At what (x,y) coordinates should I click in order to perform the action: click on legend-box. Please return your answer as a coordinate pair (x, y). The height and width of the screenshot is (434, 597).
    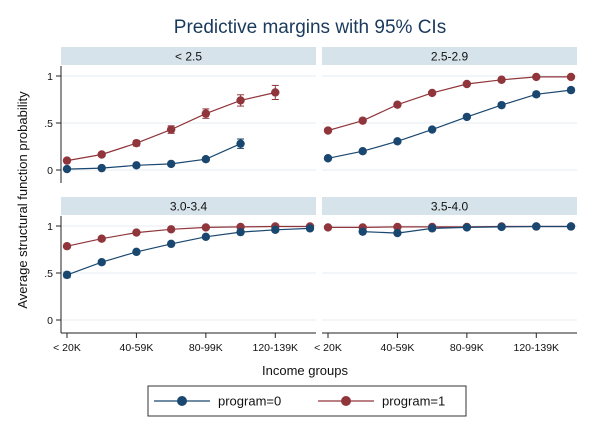
    Looking at the image, I should click on (307, 401).